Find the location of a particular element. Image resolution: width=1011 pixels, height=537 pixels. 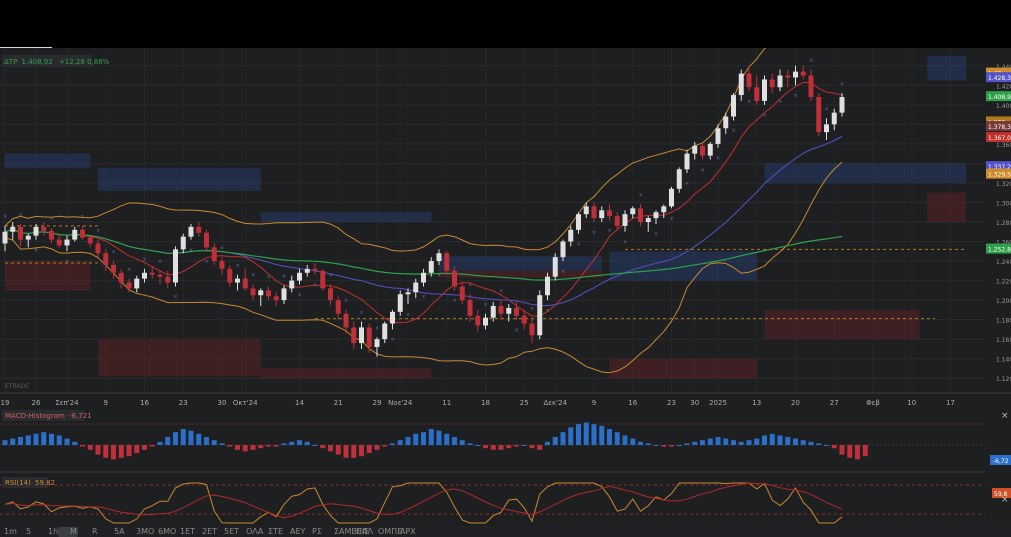

toolbar-item: ΟΛΑ is located at coordinates (255, 531).